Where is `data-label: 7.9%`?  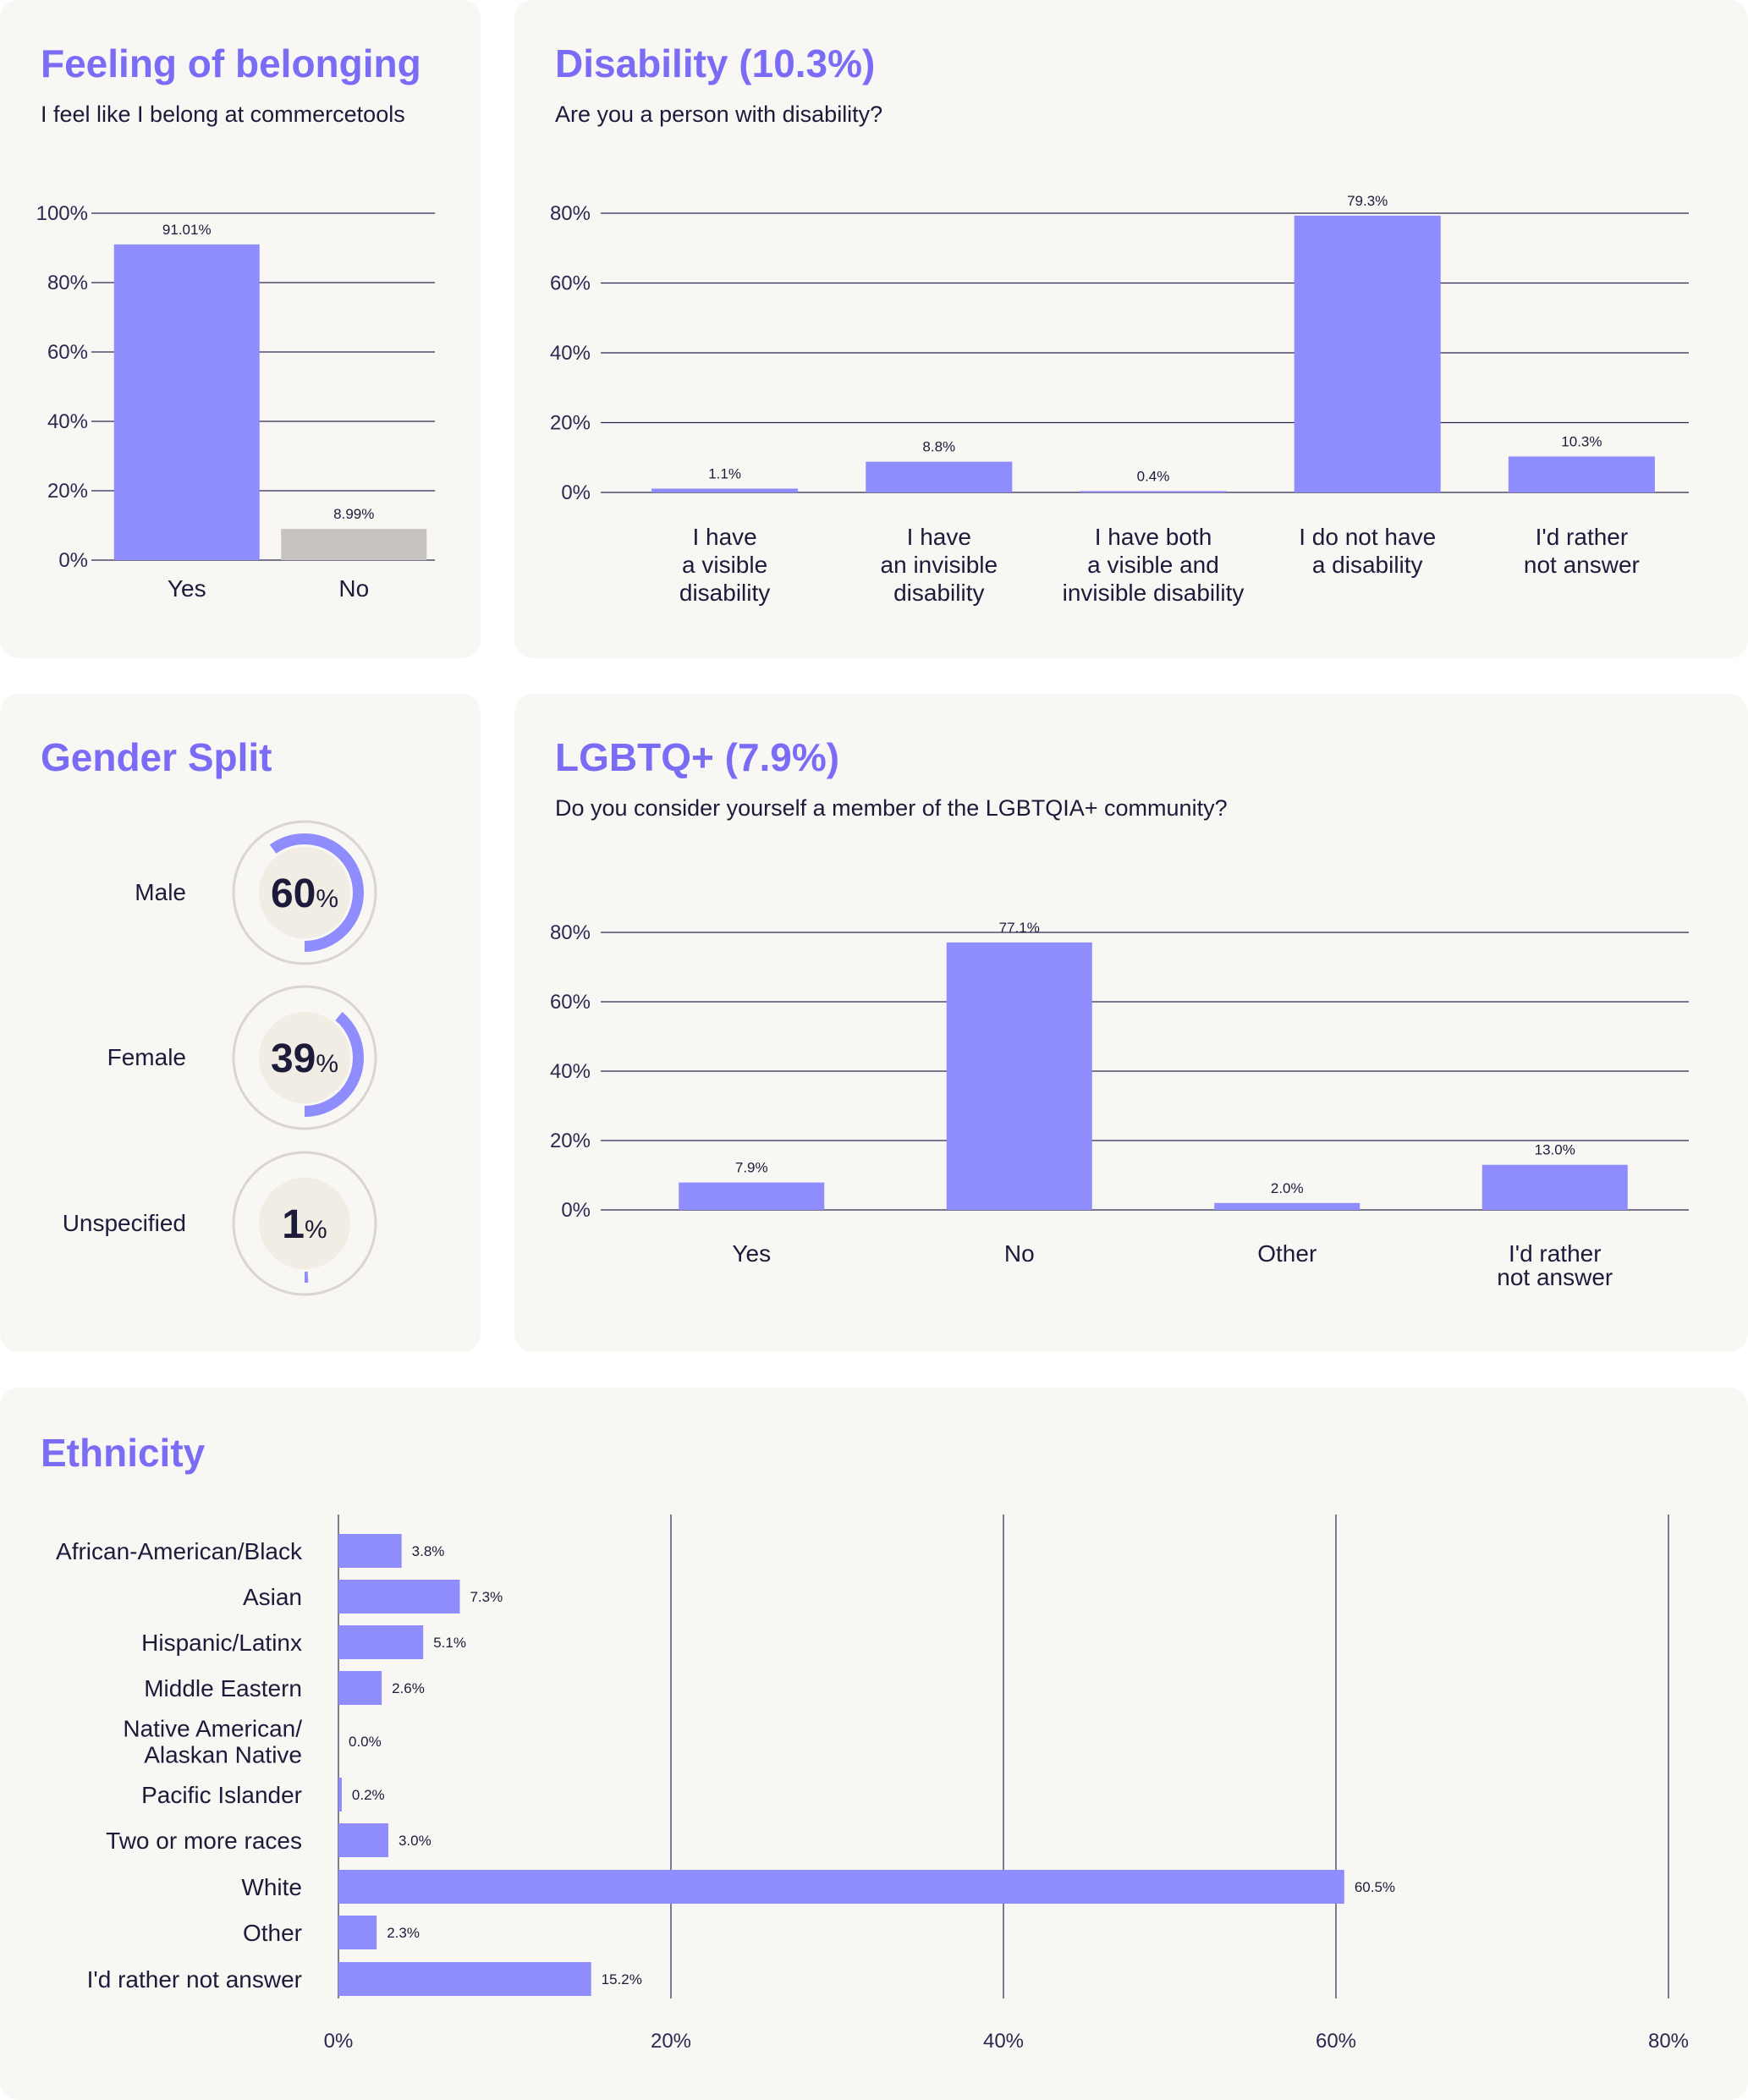 data-label: 7.9% is located at coordinates (752, 1168).